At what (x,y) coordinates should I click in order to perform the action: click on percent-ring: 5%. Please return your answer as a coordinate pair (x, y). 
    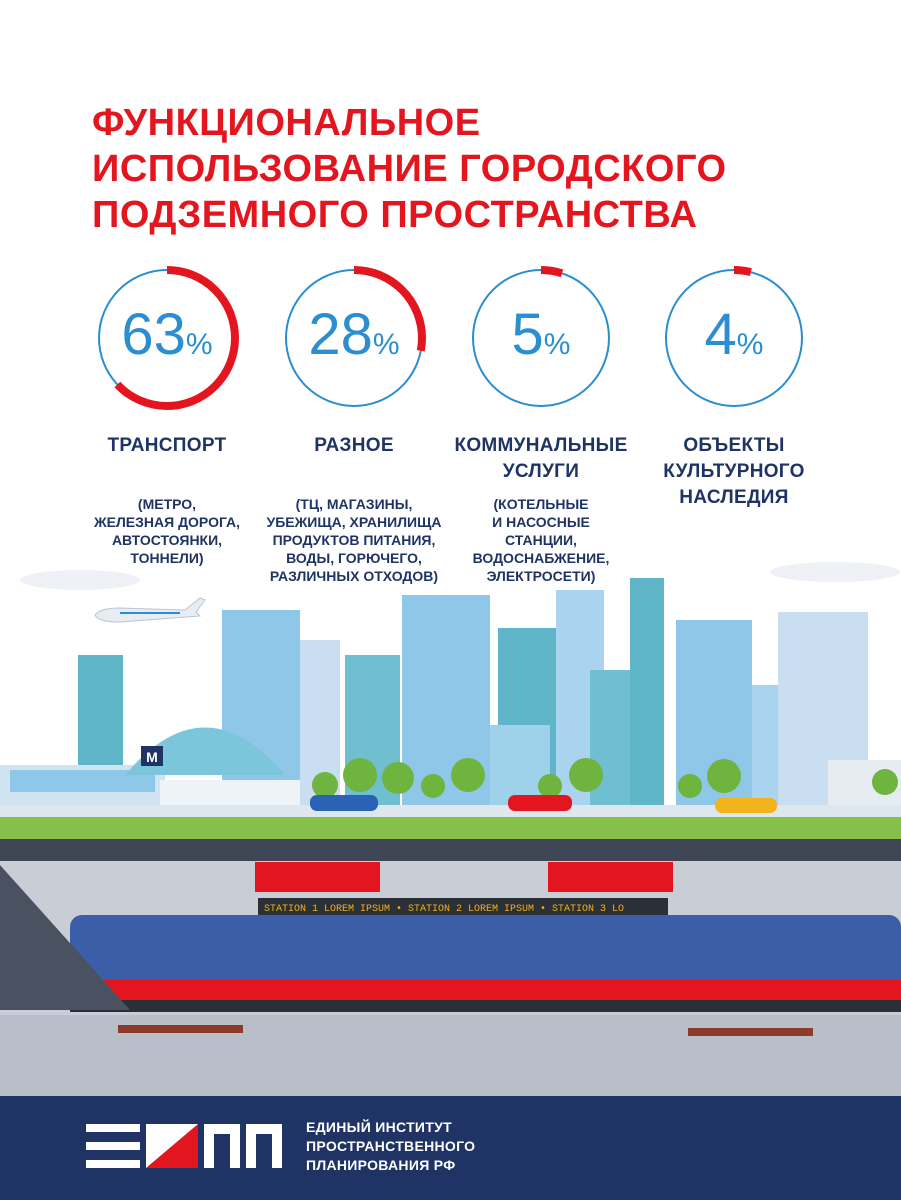
    Looking at the image, I should click on (541, 338).